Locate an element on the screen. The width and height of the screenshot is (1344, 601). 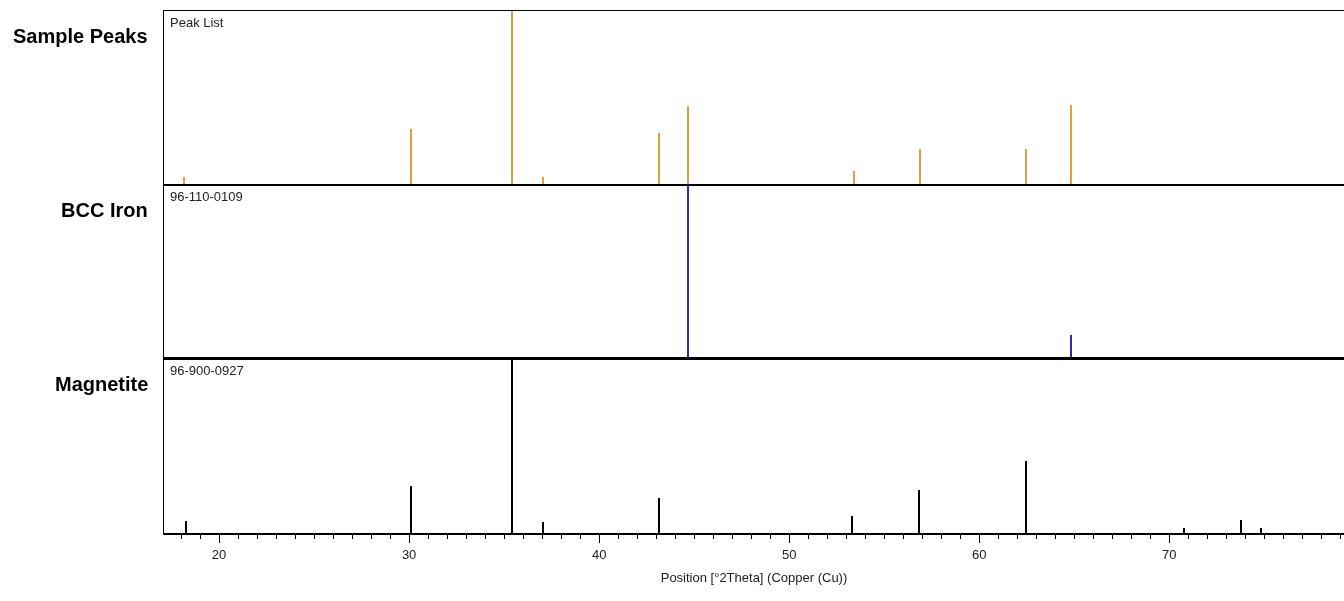
x-axis-title: Position [°2Theta] (Copper (Cu)) is located at coordinates (754, 577).